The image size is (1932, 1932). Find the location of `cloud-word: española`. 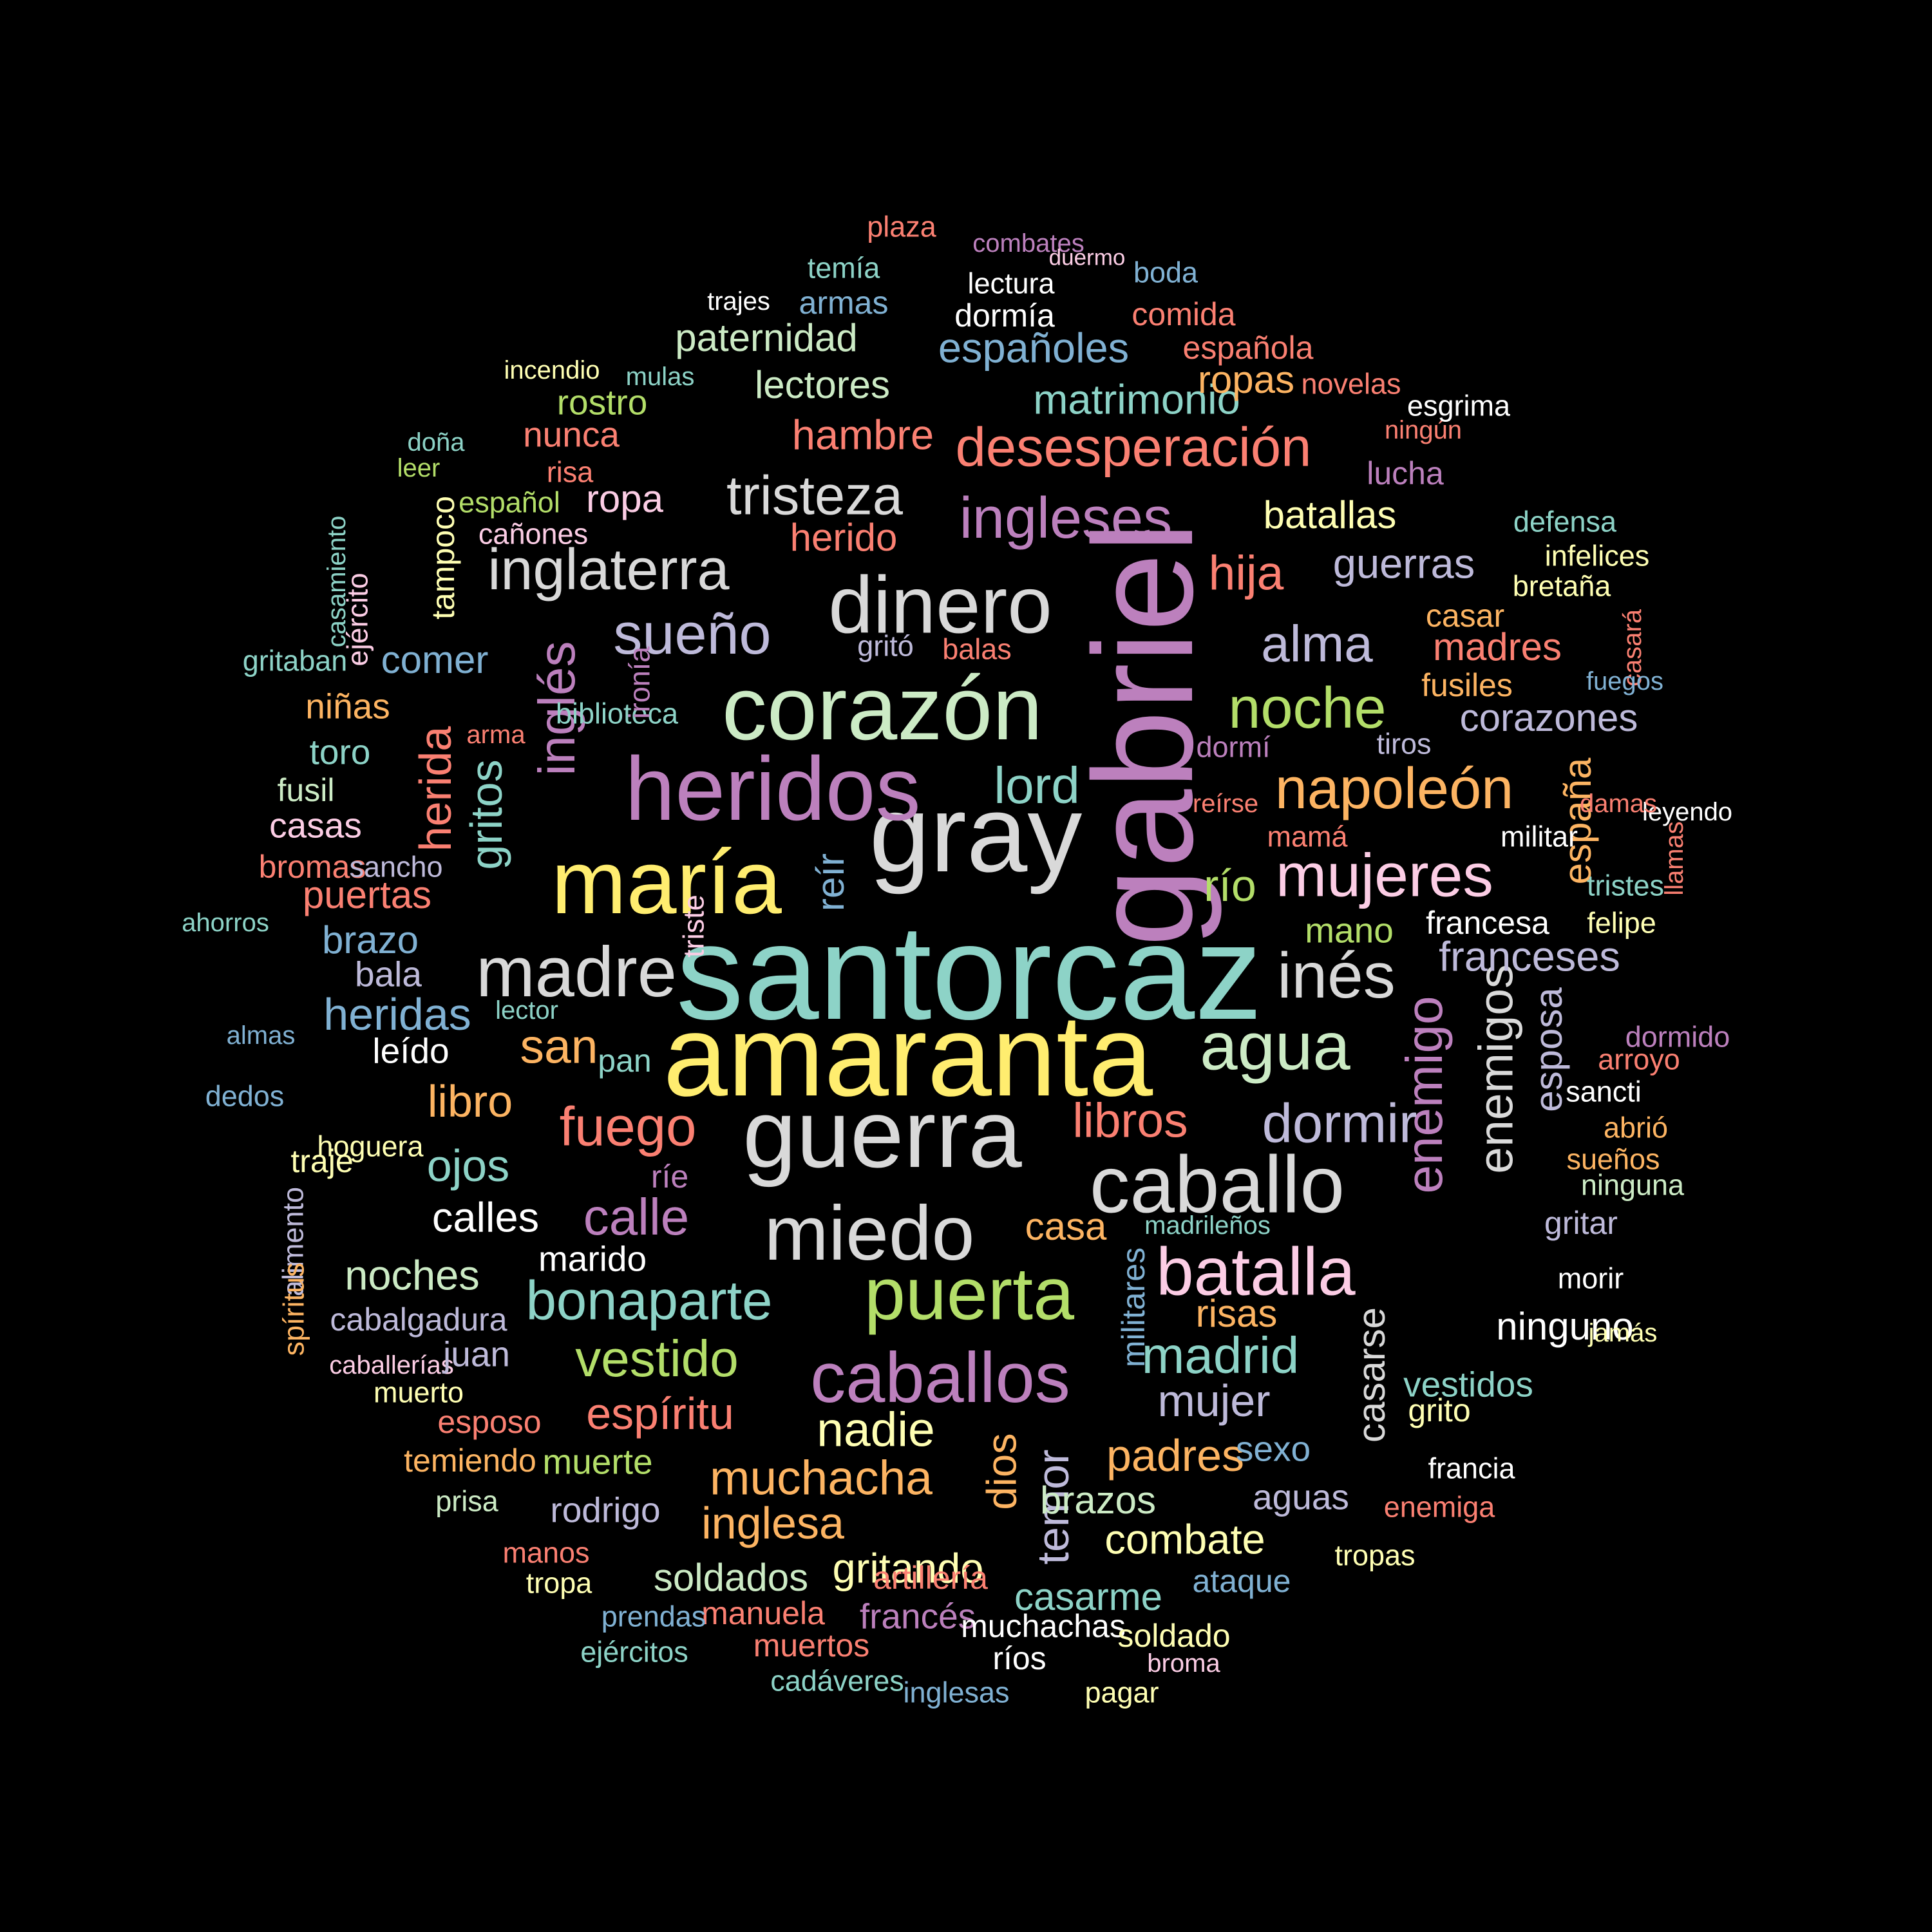

cloud-word: española is located at coordinates (1248, 348).